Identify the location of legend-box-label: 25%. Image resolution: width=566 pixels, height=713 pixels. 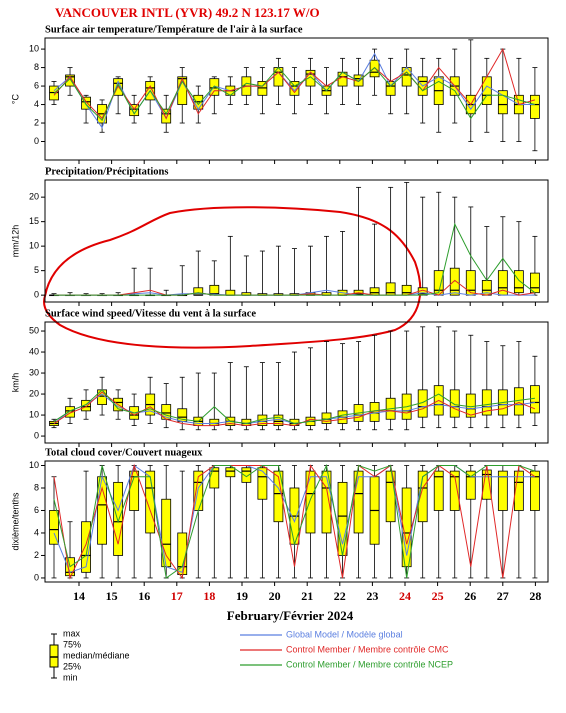
(72, 666).